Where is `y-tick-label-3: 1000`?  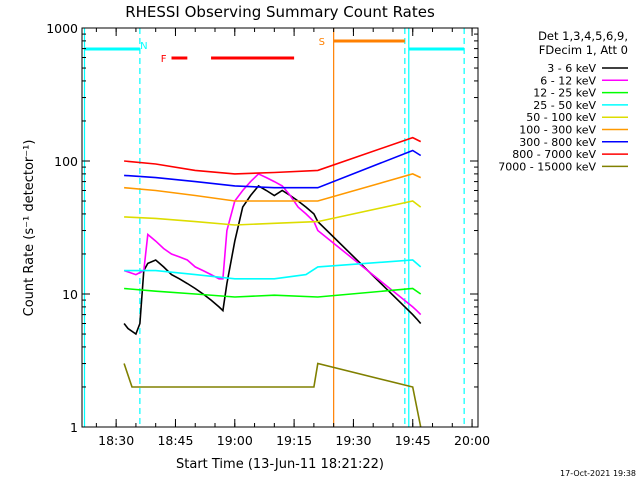 y-tick-label-3: 1000 is located at coordinates (62, 28).